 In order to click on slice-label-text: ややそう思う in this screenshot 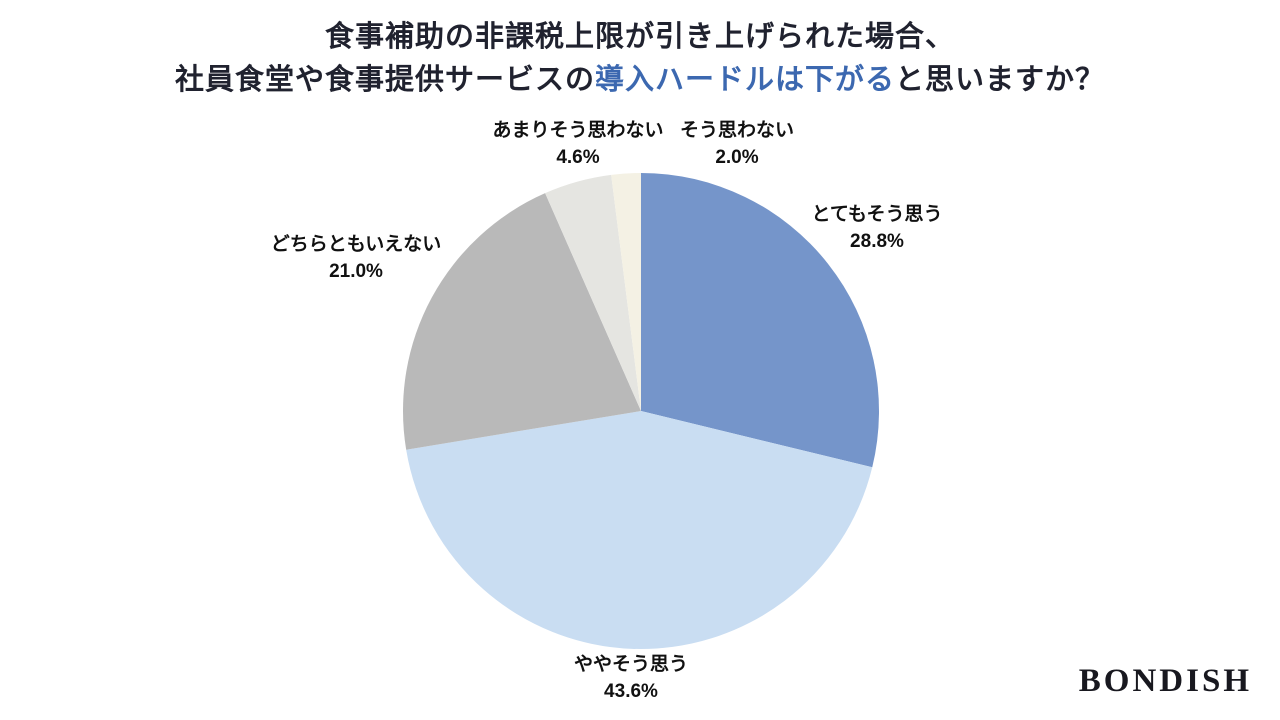, I will do `click(631, 664)`.